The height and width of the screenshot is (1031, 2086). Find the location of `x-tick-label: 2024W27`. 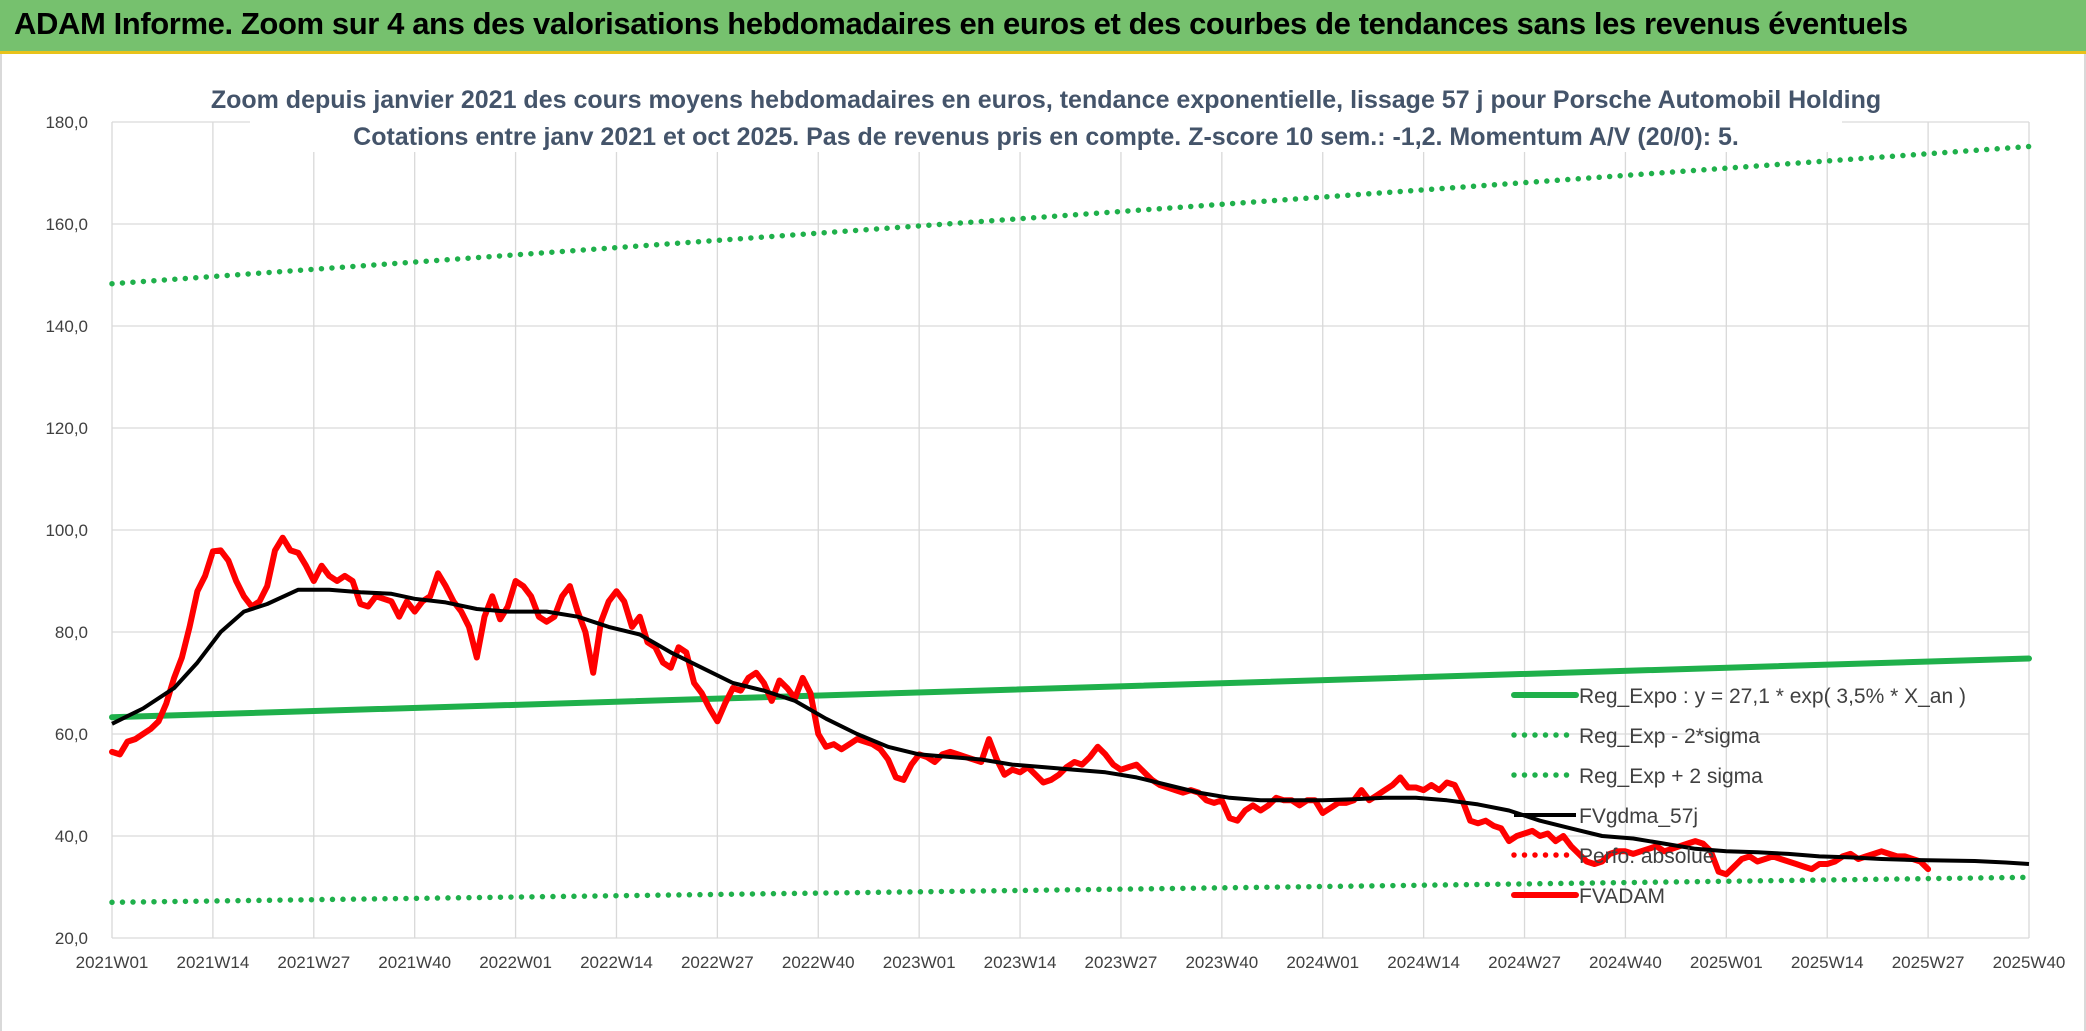

x-tick-label: 2024W27 is located at coordinates (1524, 962).